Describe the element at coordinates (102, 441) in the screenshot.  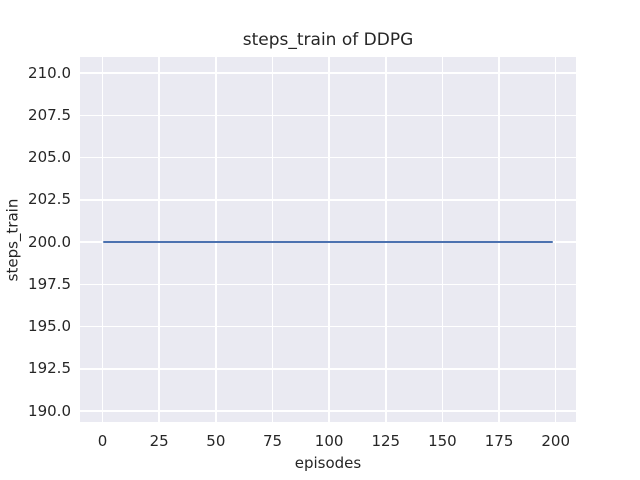
I see `x-tick-label: 0` at that location.